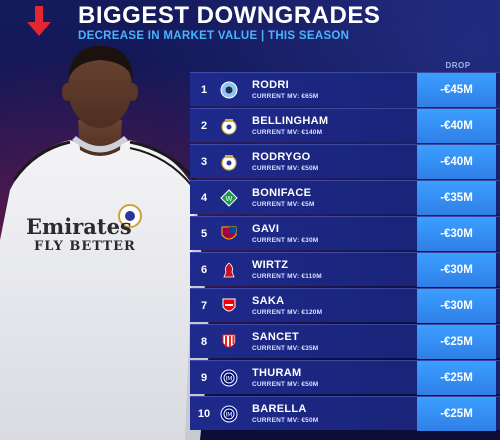  What do you see at coordinates (345, 125) in the screenshot?
I see `table-row: 2 BELLINGHAM CURRENT MV: €140M -€40M` at bounding box center [345, 125].